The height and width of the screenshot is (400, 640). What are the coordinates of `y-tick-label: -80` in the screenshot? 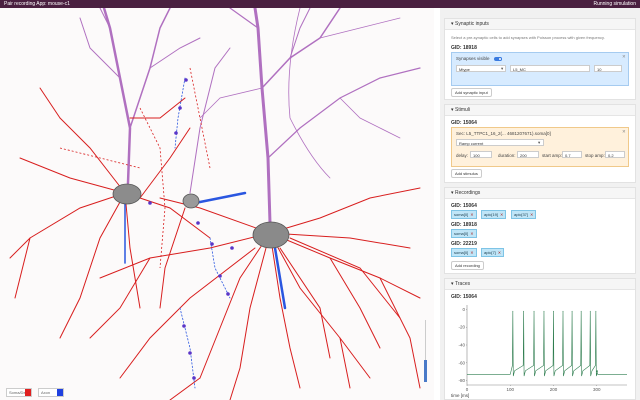 It's located at (461, 380).